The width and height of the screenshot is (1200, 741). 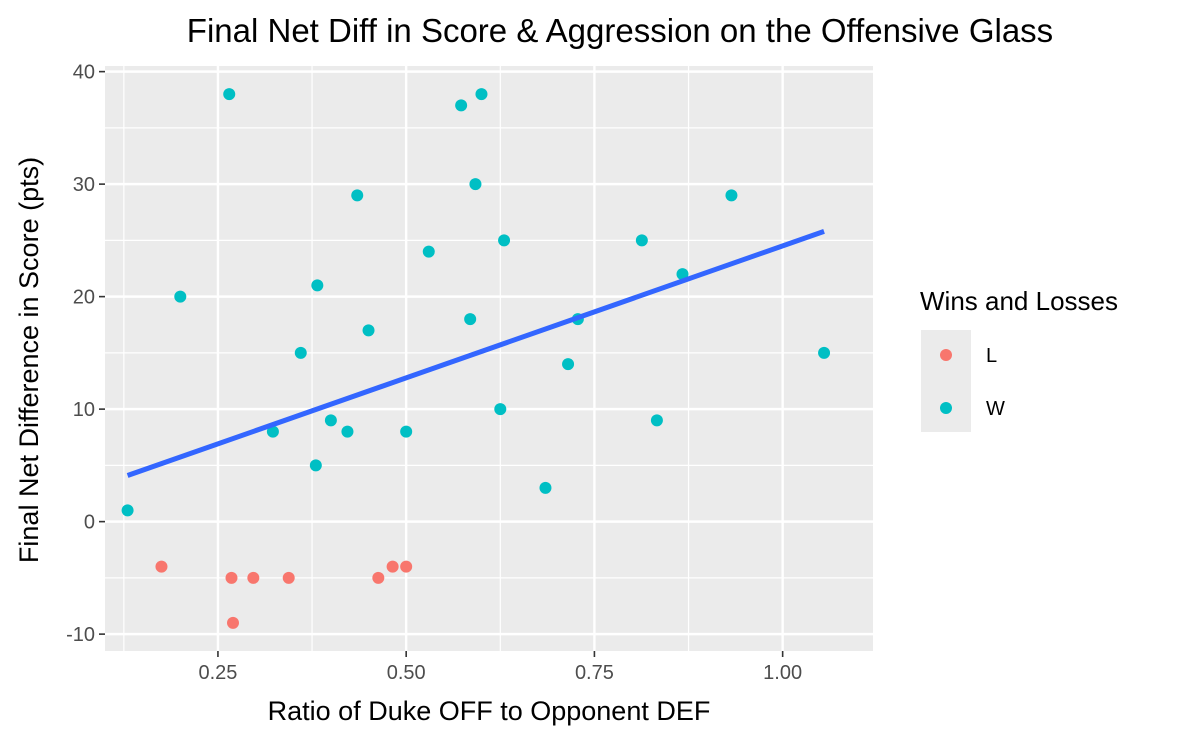 What do you see at coordinates (782, 673) in the screenshot?
I see `x-tick-label: 1.00` at bounding box center [782, 673].